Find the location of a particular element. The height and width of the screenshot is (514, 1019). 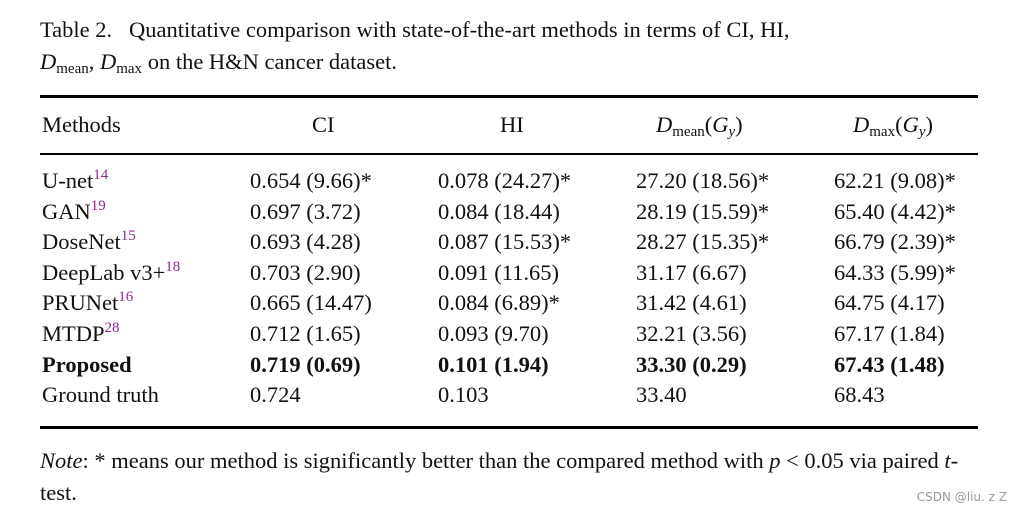

cell-ci: 0.665 (14.47) is located at coordinates (311, 303).